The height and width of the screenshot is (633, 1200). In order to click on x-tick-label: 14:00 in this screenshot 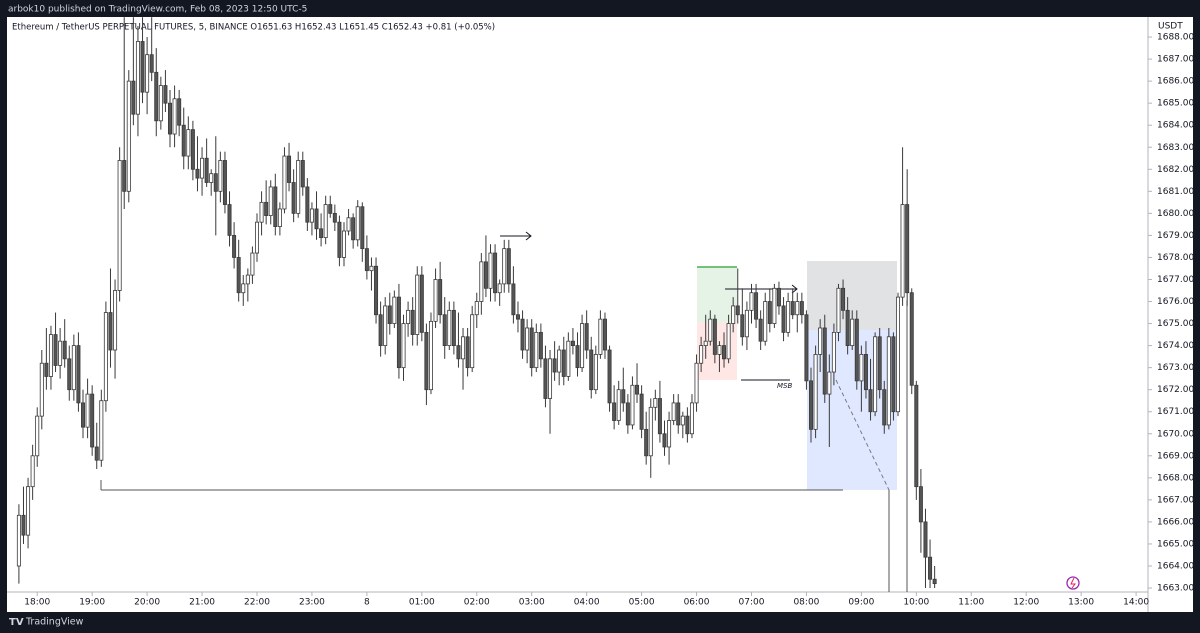, I will do `click(1136, 603)`.